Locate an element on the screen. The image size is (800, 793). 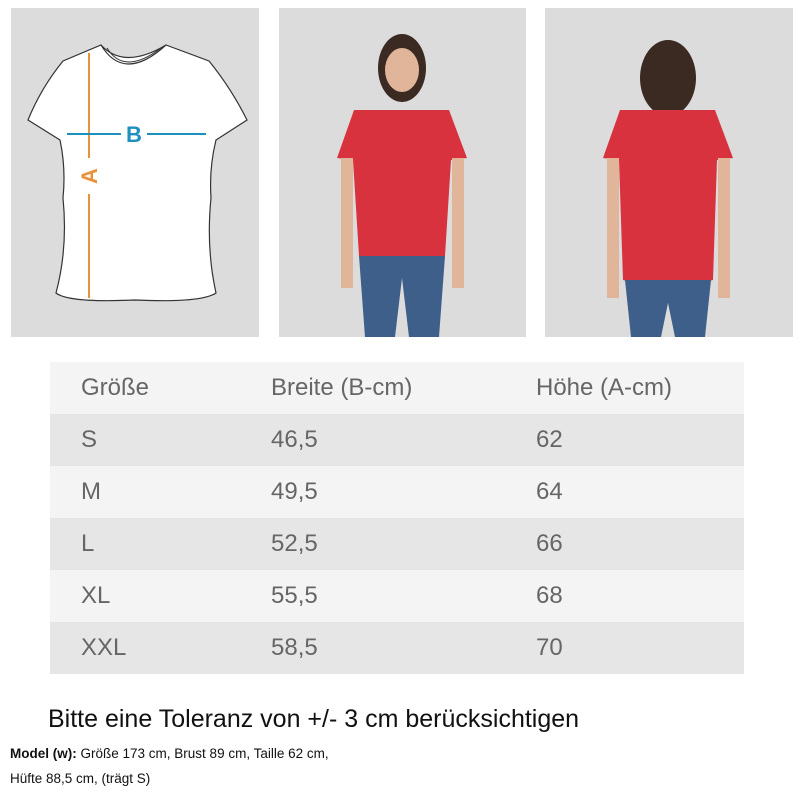
table-row: XL 55,5 68 is located at coordinates (397, 596).